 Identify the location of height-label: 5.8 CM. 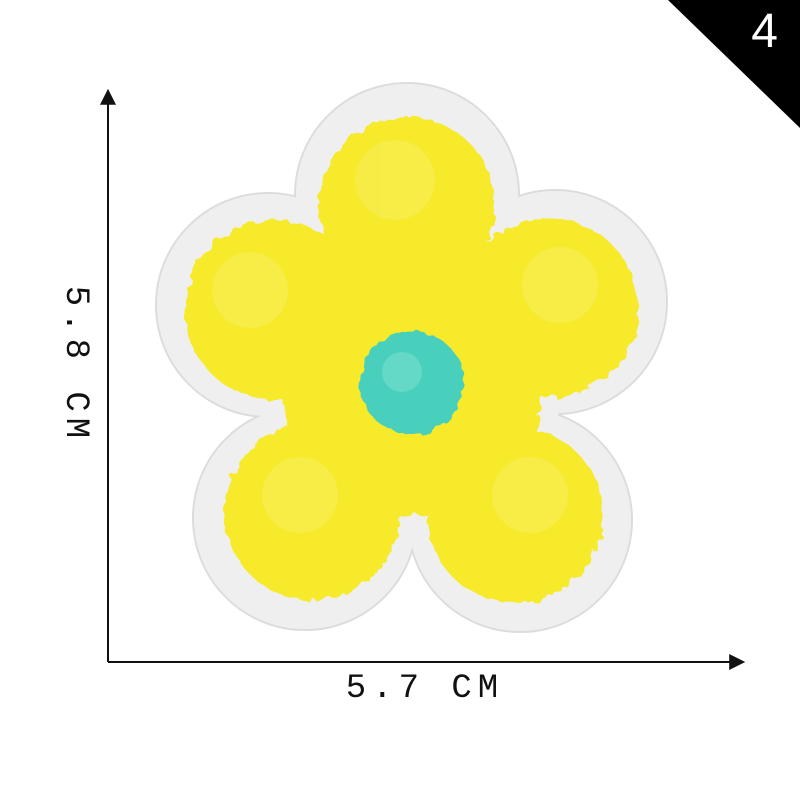
(75, 365).